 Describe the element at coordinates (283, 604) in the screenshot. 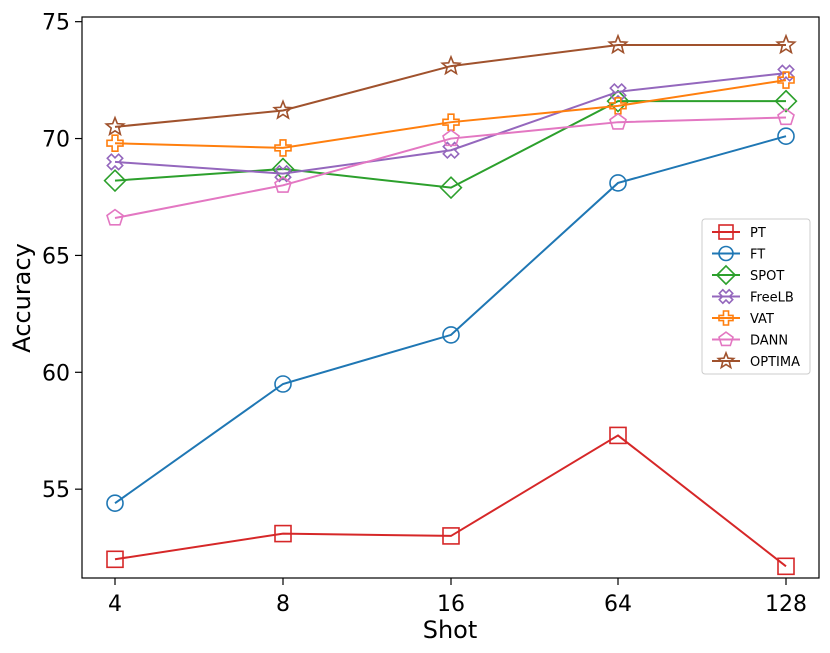

I see `x-tick-label: 8` at that location.